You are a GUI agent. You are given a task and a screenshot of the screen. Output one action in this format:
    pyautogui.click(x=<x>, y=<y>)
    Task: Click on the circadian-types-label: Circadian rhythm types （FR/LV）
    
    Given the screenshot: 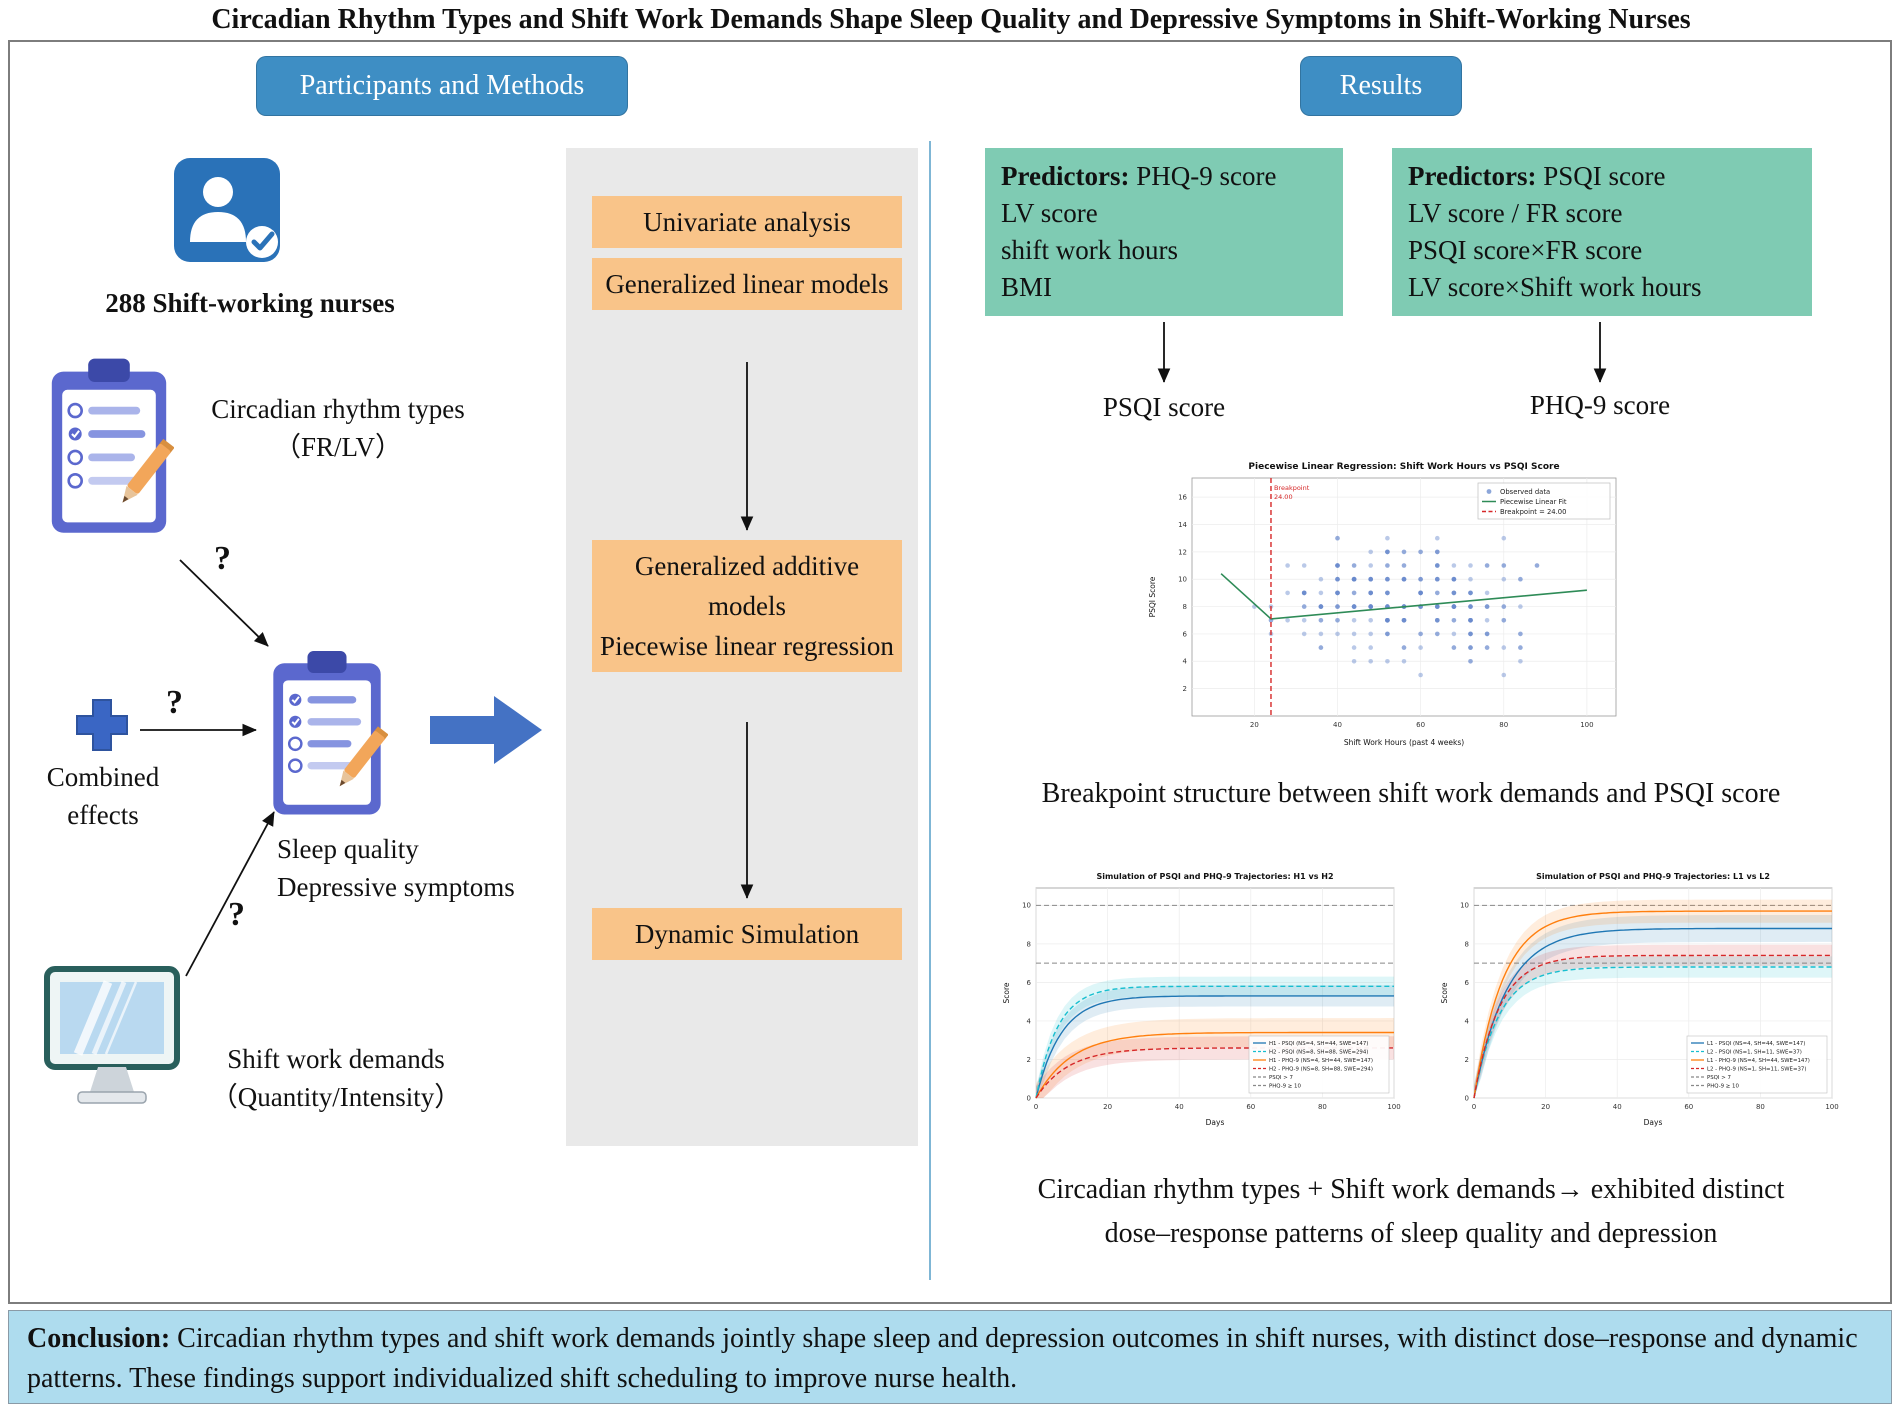 What is the action you would take?
    pyautogui.click(x=338, y=428)
    